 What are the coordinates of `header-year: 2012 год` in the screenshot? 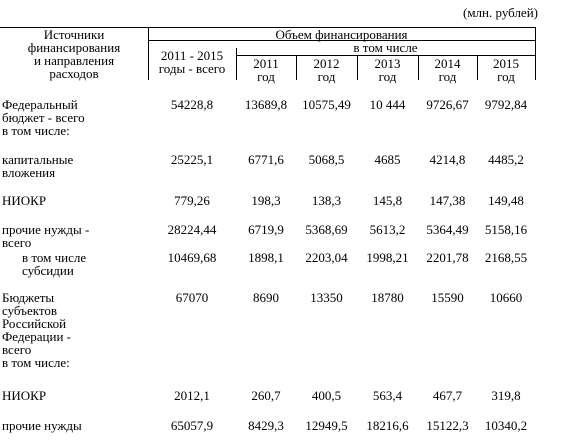 It's located at (326, 70).